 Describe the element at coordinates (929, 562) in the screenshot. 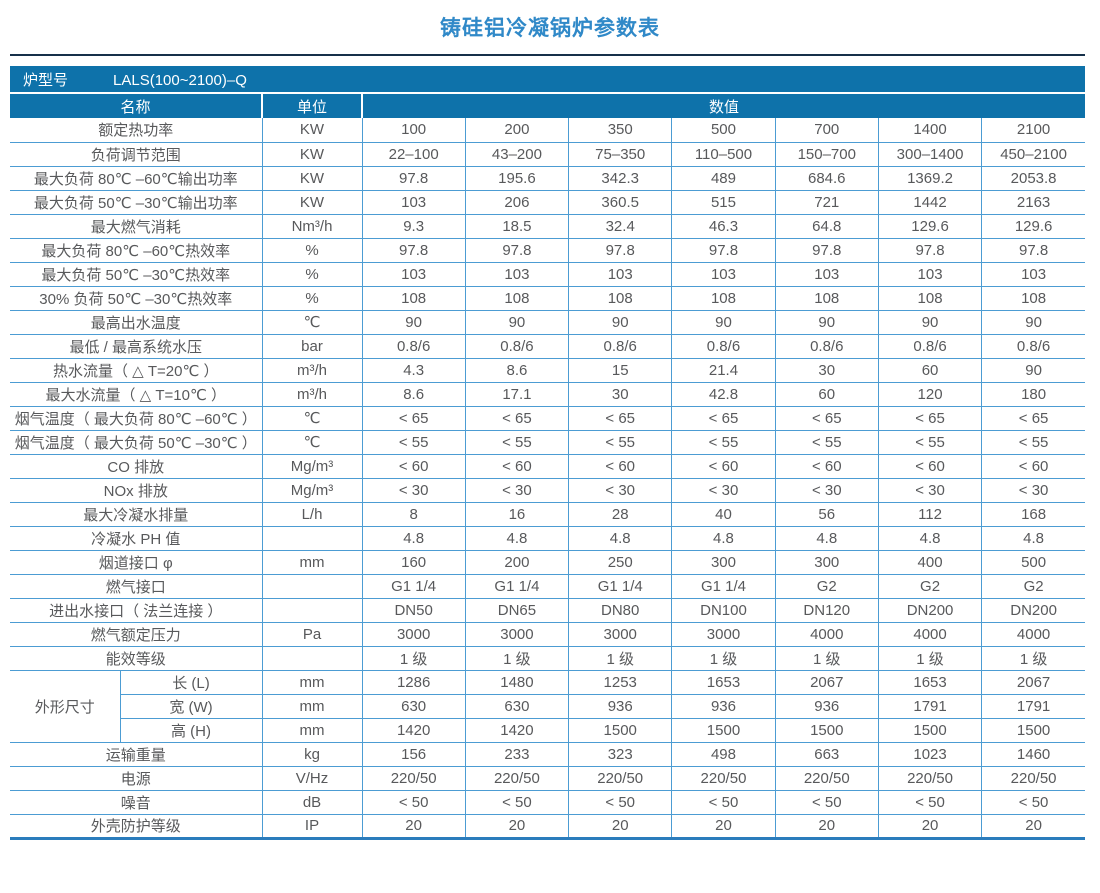

I see `value-cell: 400` at that location.